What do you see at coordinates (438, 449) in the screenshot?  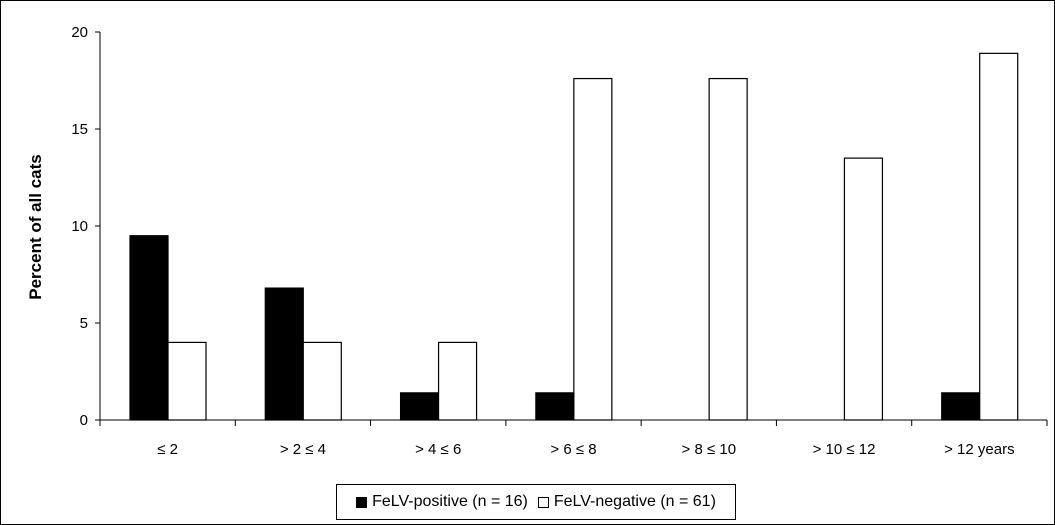 I see `x-tick-label: > 4 ≤ 6` at bounding box center [438, 449].